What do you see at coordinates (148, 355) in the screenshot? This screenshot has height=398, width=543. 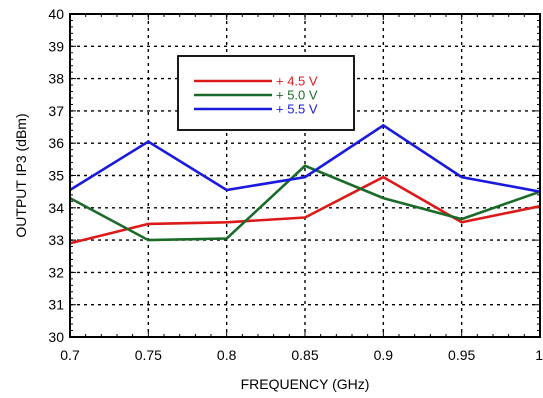 I see `x-tick-label: 0.75` at bounding box center [148, 355].